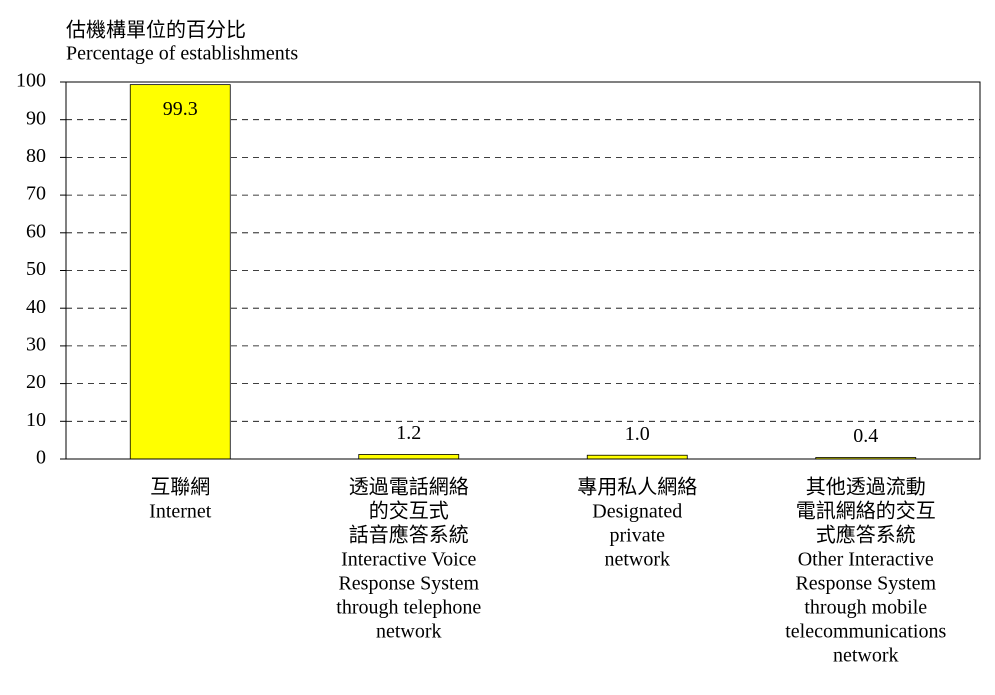 This screenshot has height=695, width=995. What do you see at coordinates (36, 382) in the screenshot?
I see `y-tick-label: 20` at bounding box center [36, 382].